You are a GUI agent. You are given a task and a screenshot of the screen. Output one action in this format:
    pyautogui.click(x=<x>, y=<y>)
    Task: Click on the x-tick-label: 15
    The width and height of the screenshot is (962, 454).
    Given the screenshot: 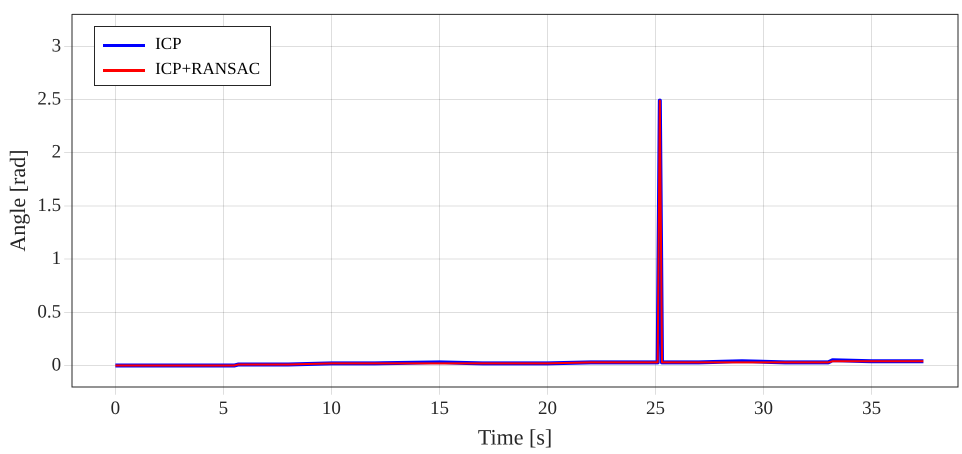 What is the action you would take?
    pyautogui.click(x=439, y=409)
    